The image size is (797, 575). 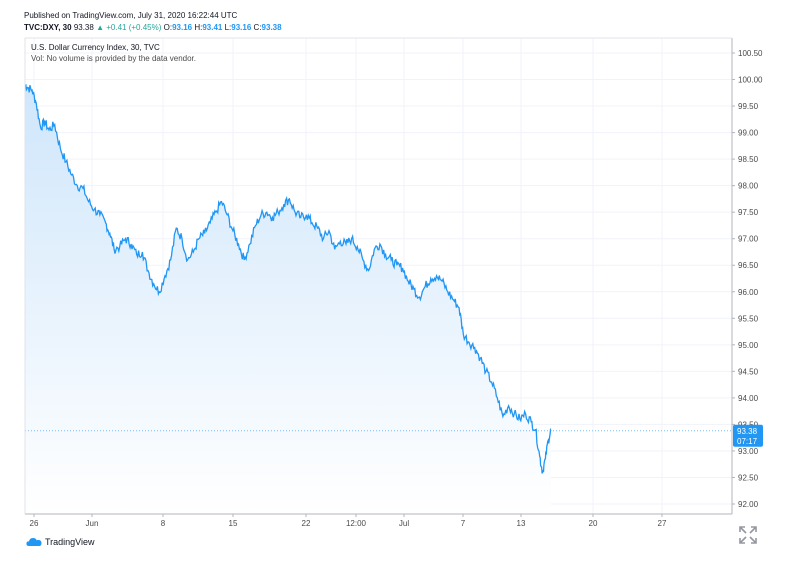 What do you see at coordinates (134, 27) in the screenshot?
I see `price-change: +0.41 (+0.45%)` at bounding box center [134, 27].